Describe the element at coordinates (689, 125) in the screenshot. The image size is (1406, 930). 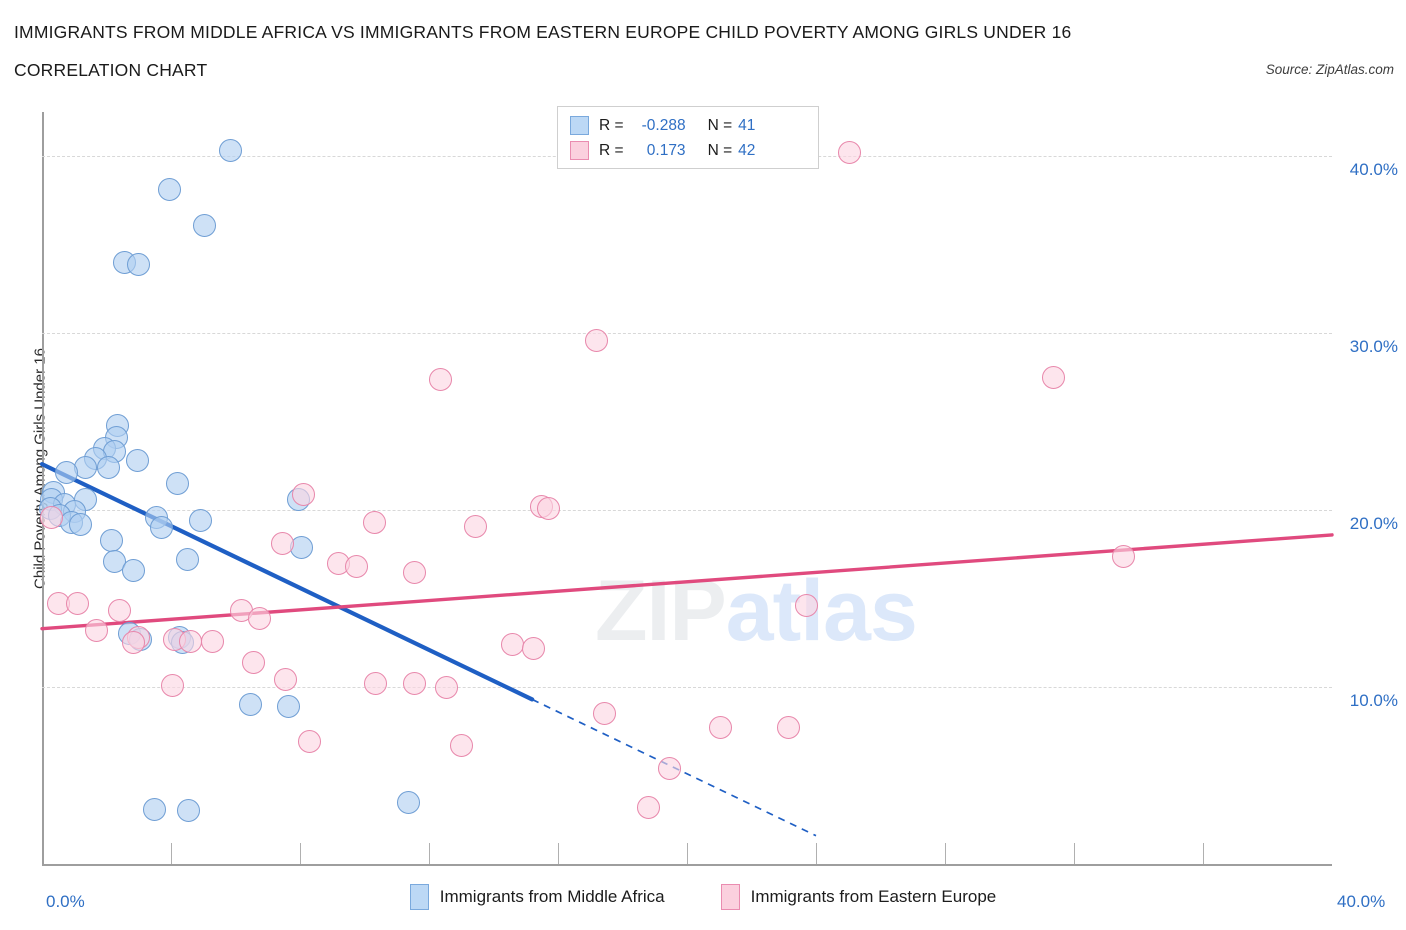
I see `stats-row-blue: R = -0.288 N = 41` at that location.